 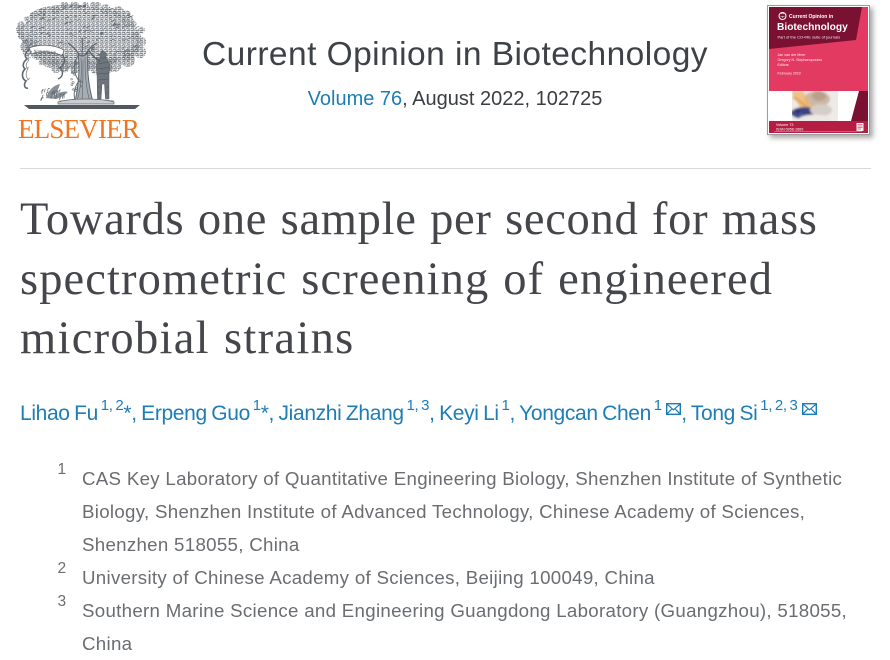 What do you see at coordinates (800, 60) in the screenshot?
I see `svg-text: Gregory N. Stephanopoulos` at bounding box center [800, 60].